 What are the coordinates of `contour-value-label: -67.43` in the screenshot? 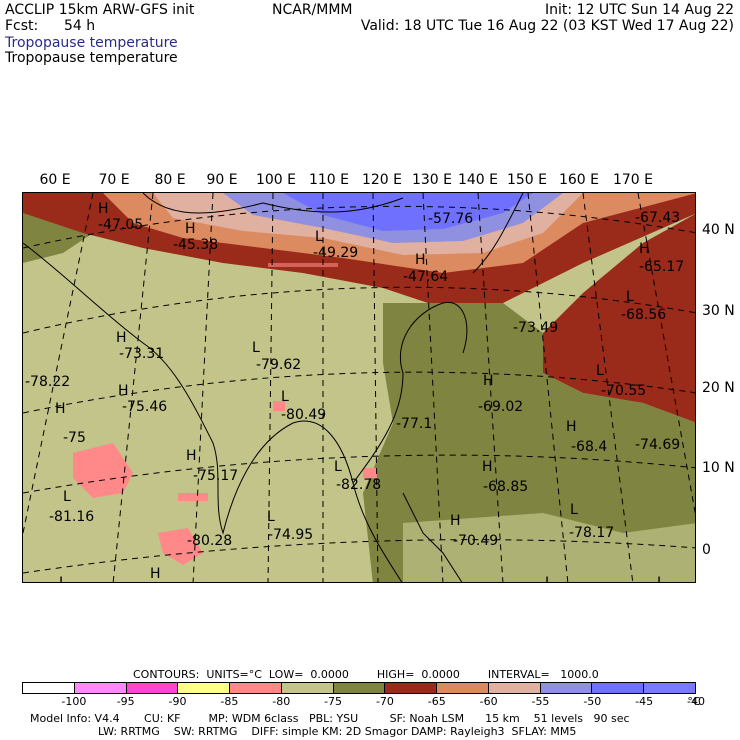 It's located at (657, 218).